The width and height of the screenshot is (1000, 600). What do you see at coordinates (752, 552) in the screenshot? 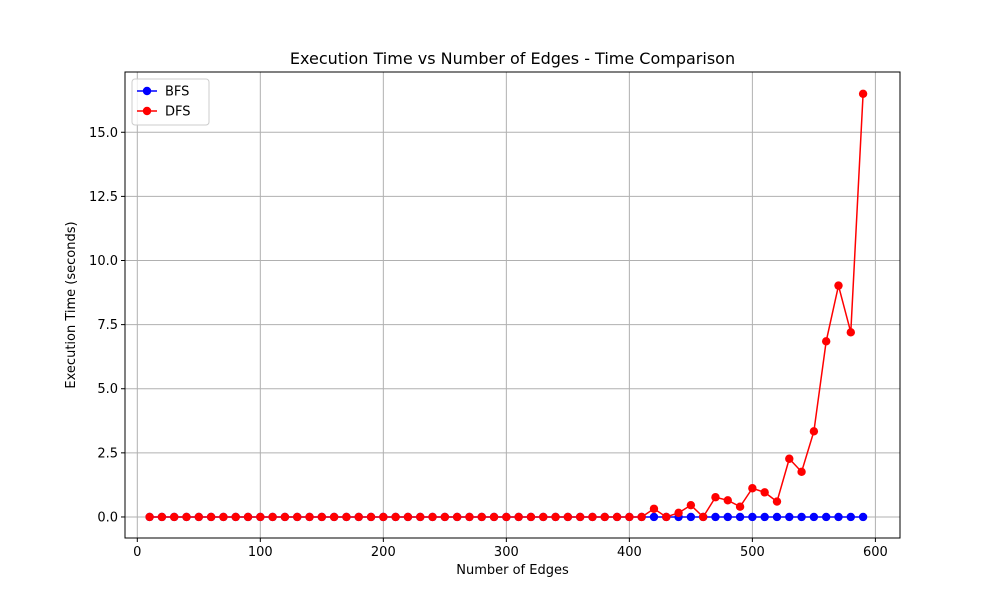
I see `x-tick-label: 500` at bounding box center [752, 552].